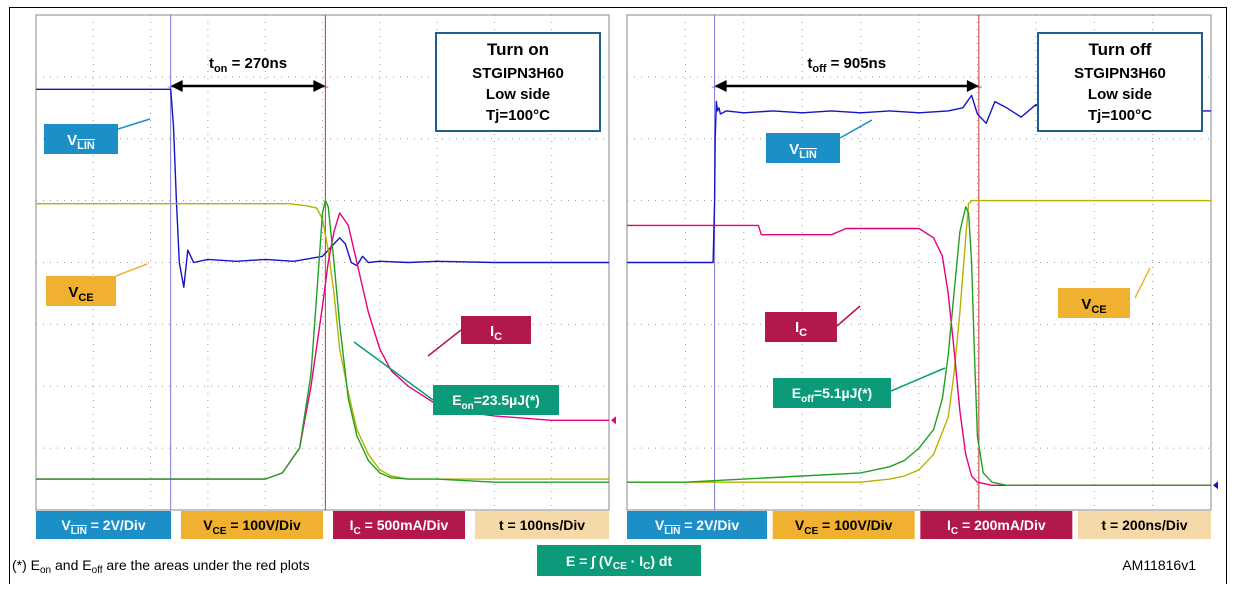  I want to click on energy-label: Eon=23.5µJ(*), so click(496, 402).